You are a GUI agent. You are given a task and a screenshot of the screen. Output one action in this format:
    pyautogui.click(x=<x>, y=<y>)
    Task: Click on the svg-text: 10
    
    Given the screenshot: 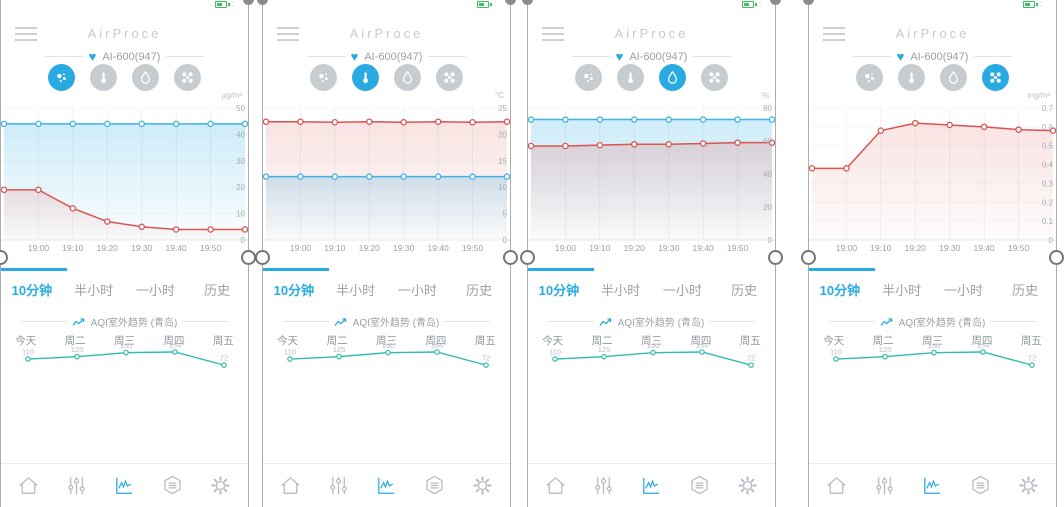 What is the action you would take?
    pyautogui.click(x=502, y=187)
    